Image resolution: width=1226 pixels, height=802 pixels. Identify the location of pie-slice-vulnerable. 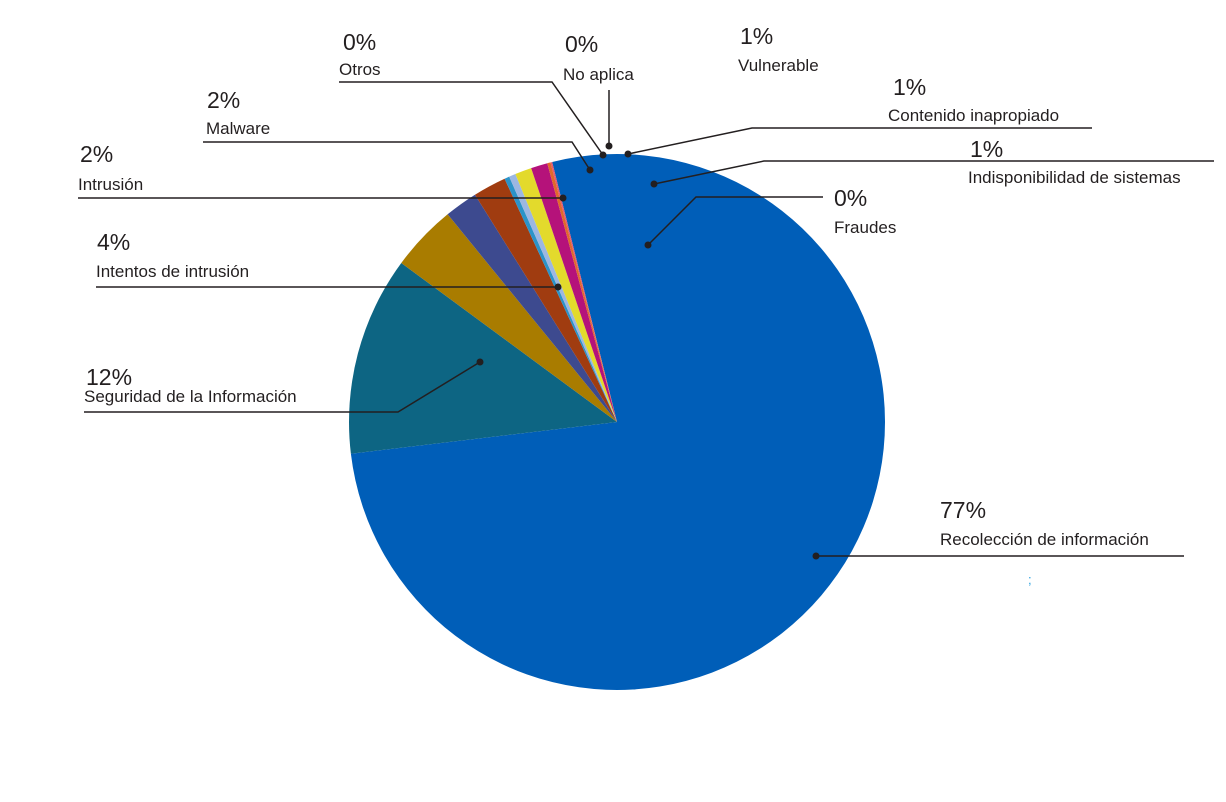
(566, 295).